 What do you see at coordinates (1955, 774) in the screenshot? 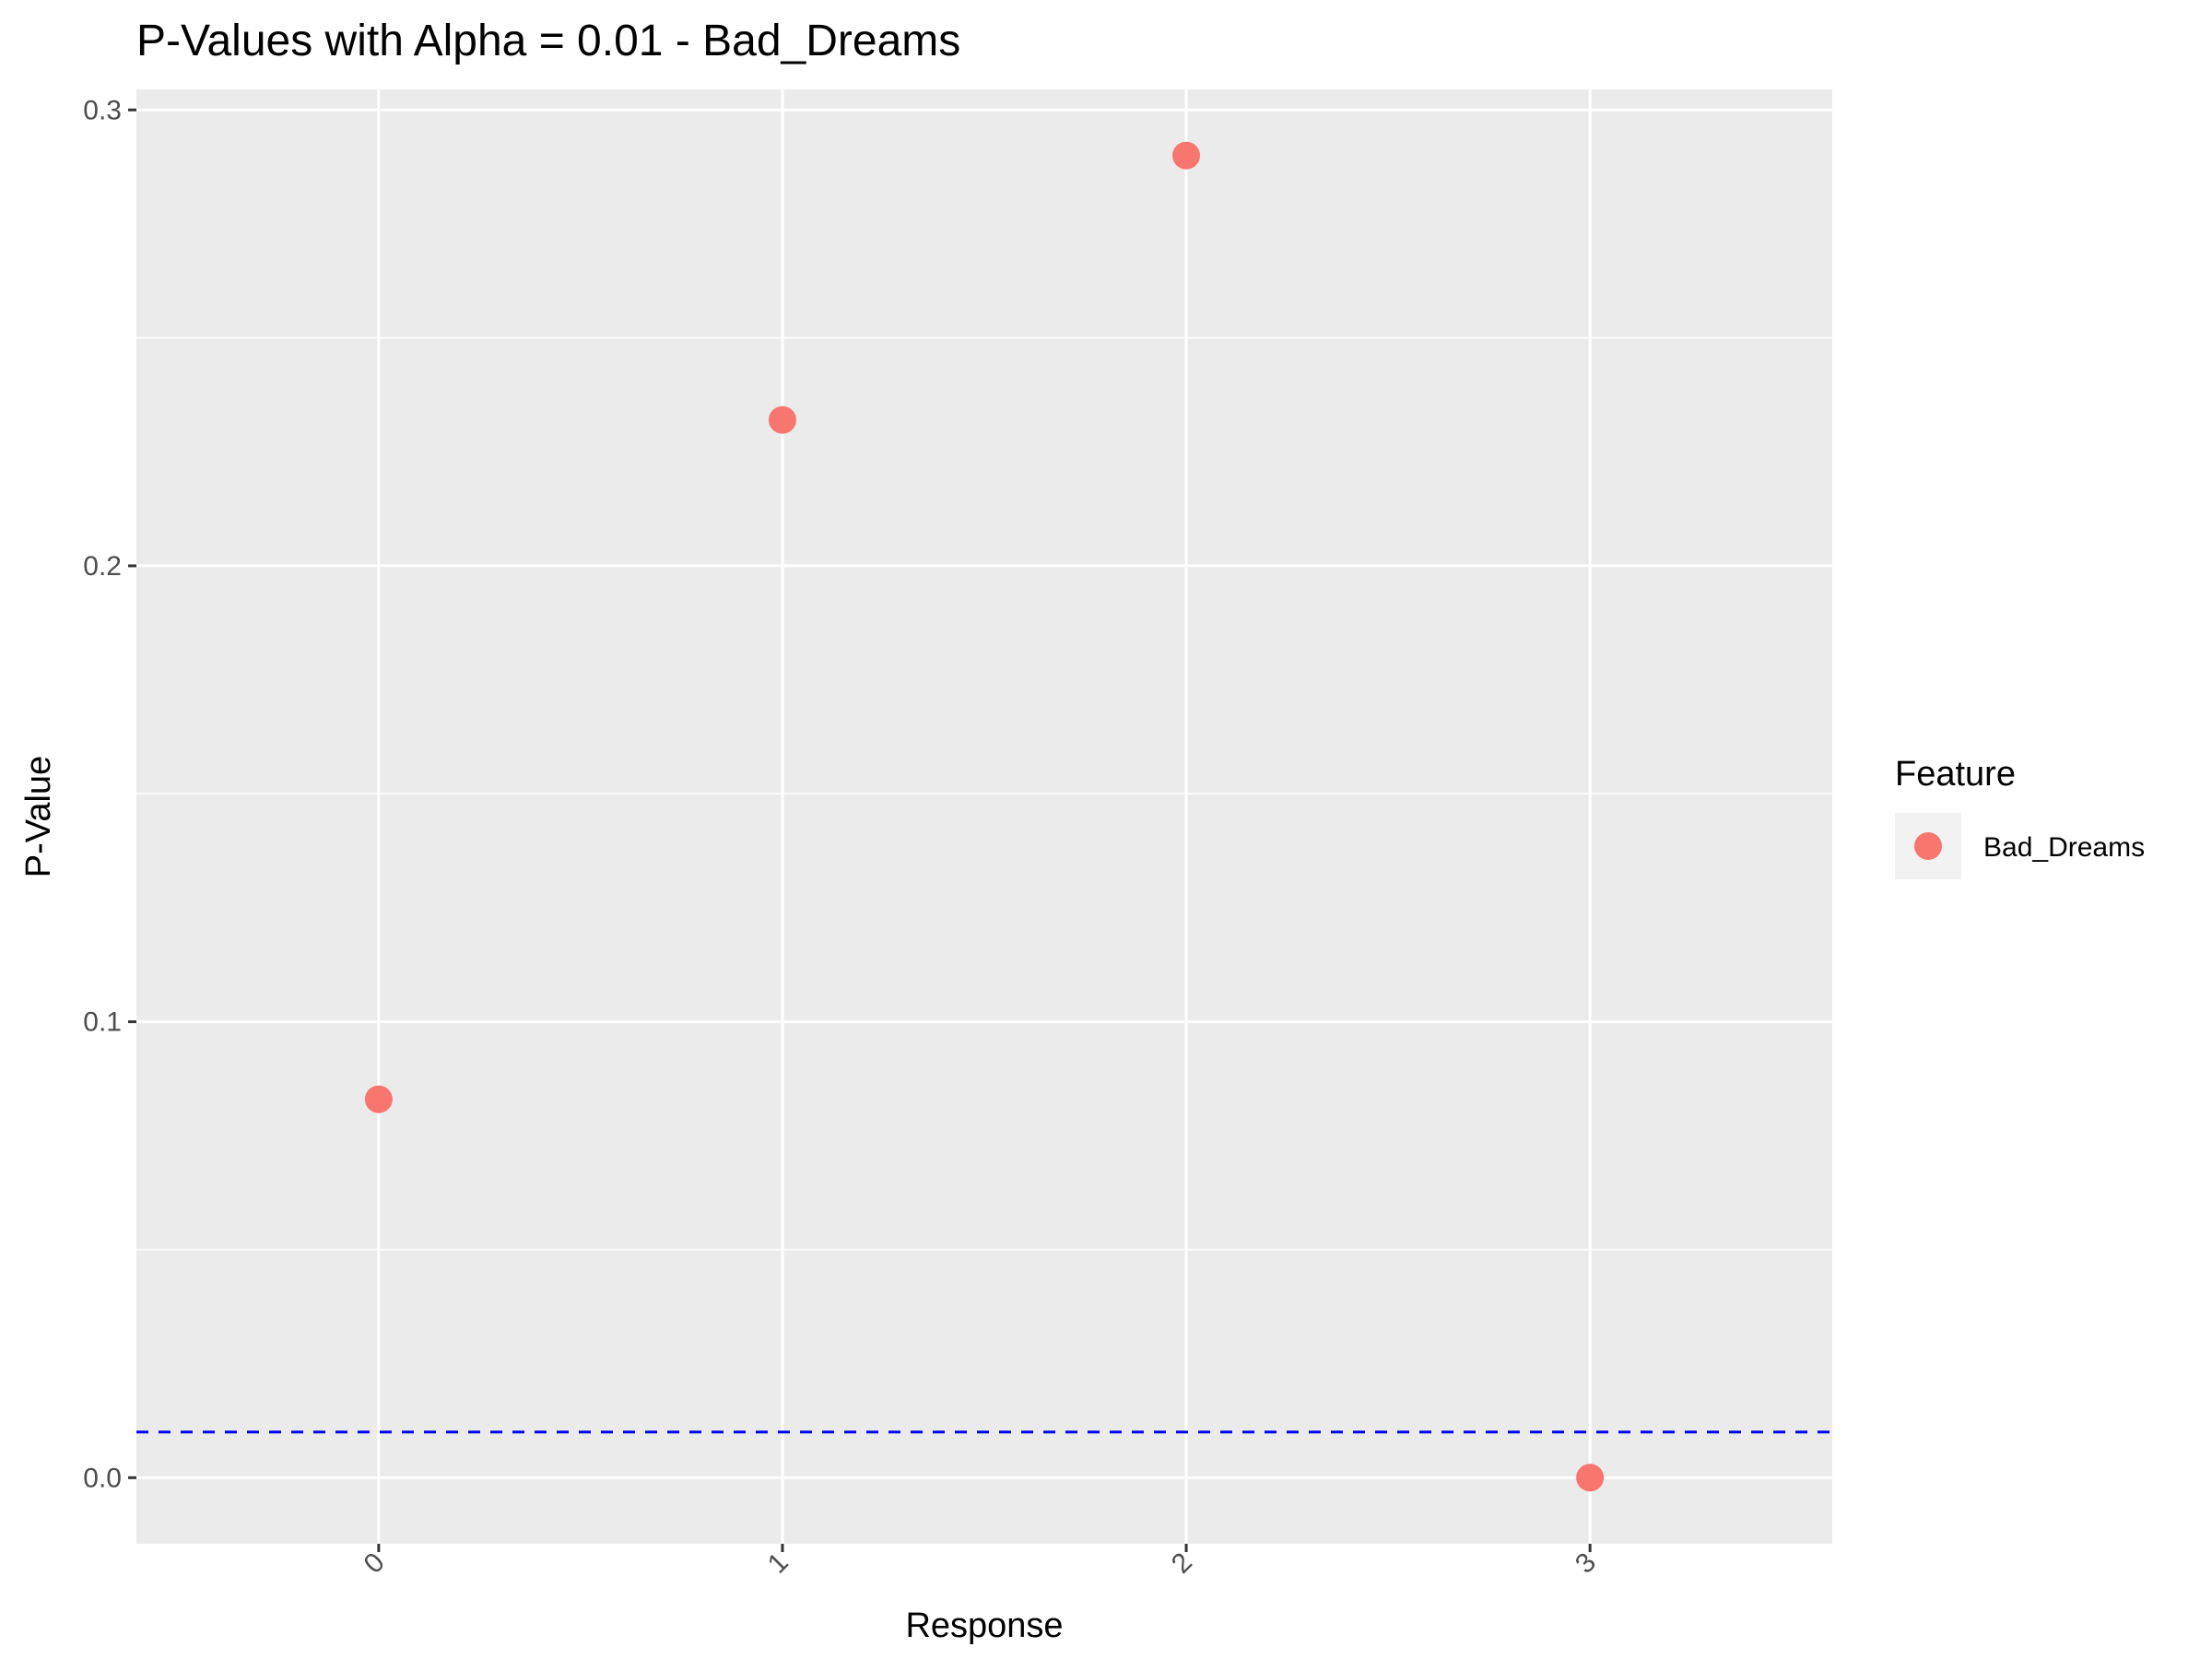
I see `legend-title: Feature` at bounding box center [1955, 774].